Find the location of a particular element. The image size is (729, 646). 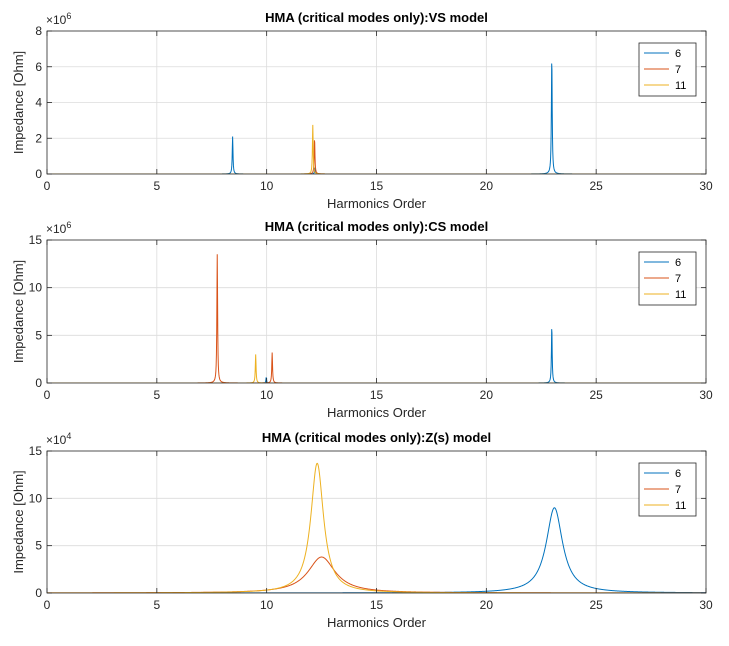

y-tick-label: 4 is located at coordinates (38, 103).